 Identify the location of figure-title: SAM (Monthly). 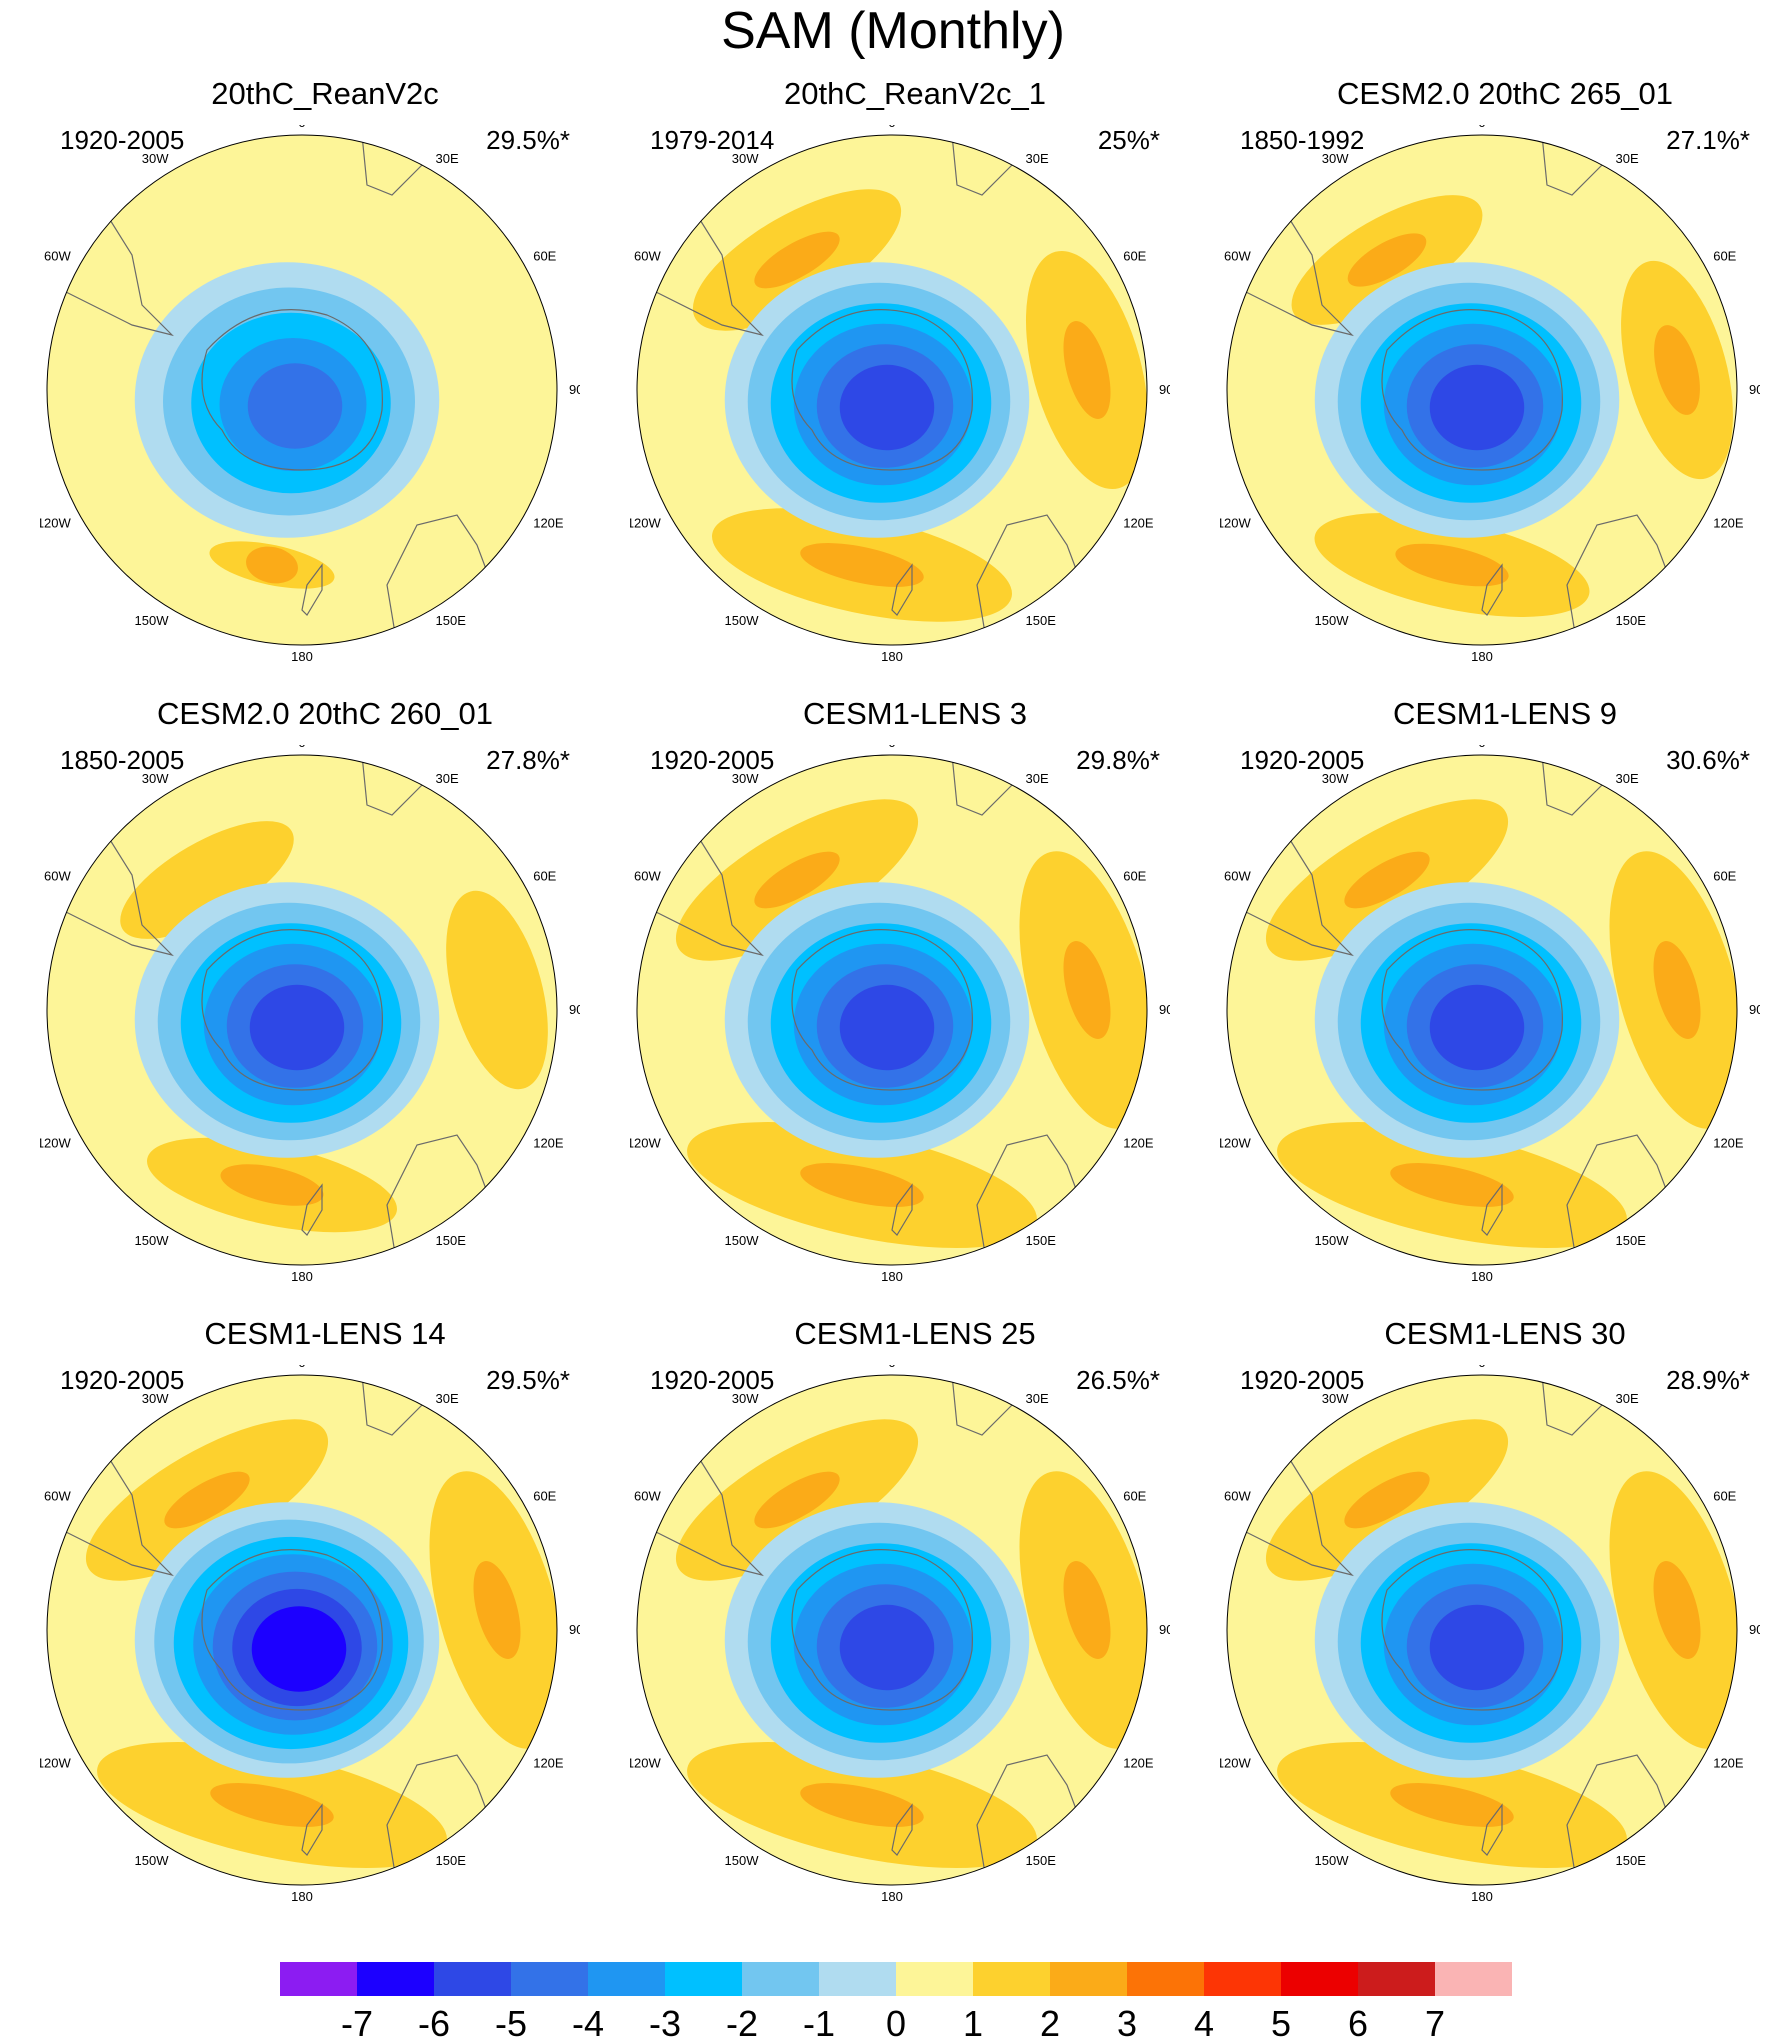
(893, 31).